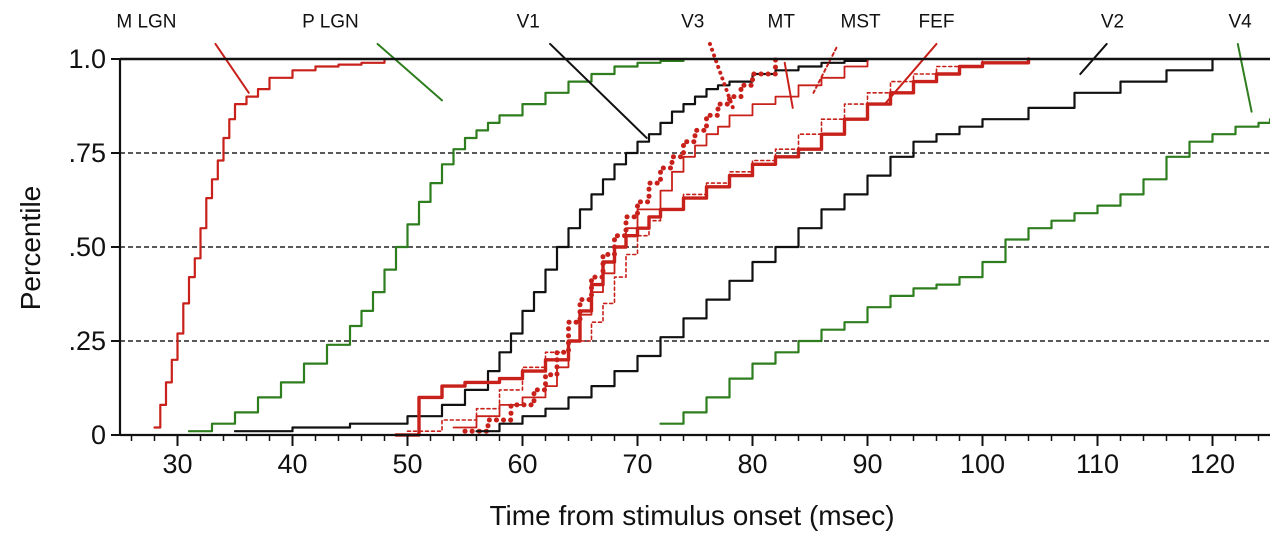  Describe the element at coordinates (1240, 22) in the screenshot. I see `series-label: V4` at that location.